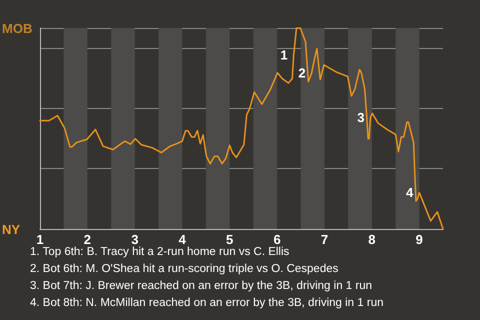 Image resolution: width=480 pixels, height=320 pixels. Describe the element at coordinates (88, 239) in the screenshot. I see `x-tick-label: 2` at that location.